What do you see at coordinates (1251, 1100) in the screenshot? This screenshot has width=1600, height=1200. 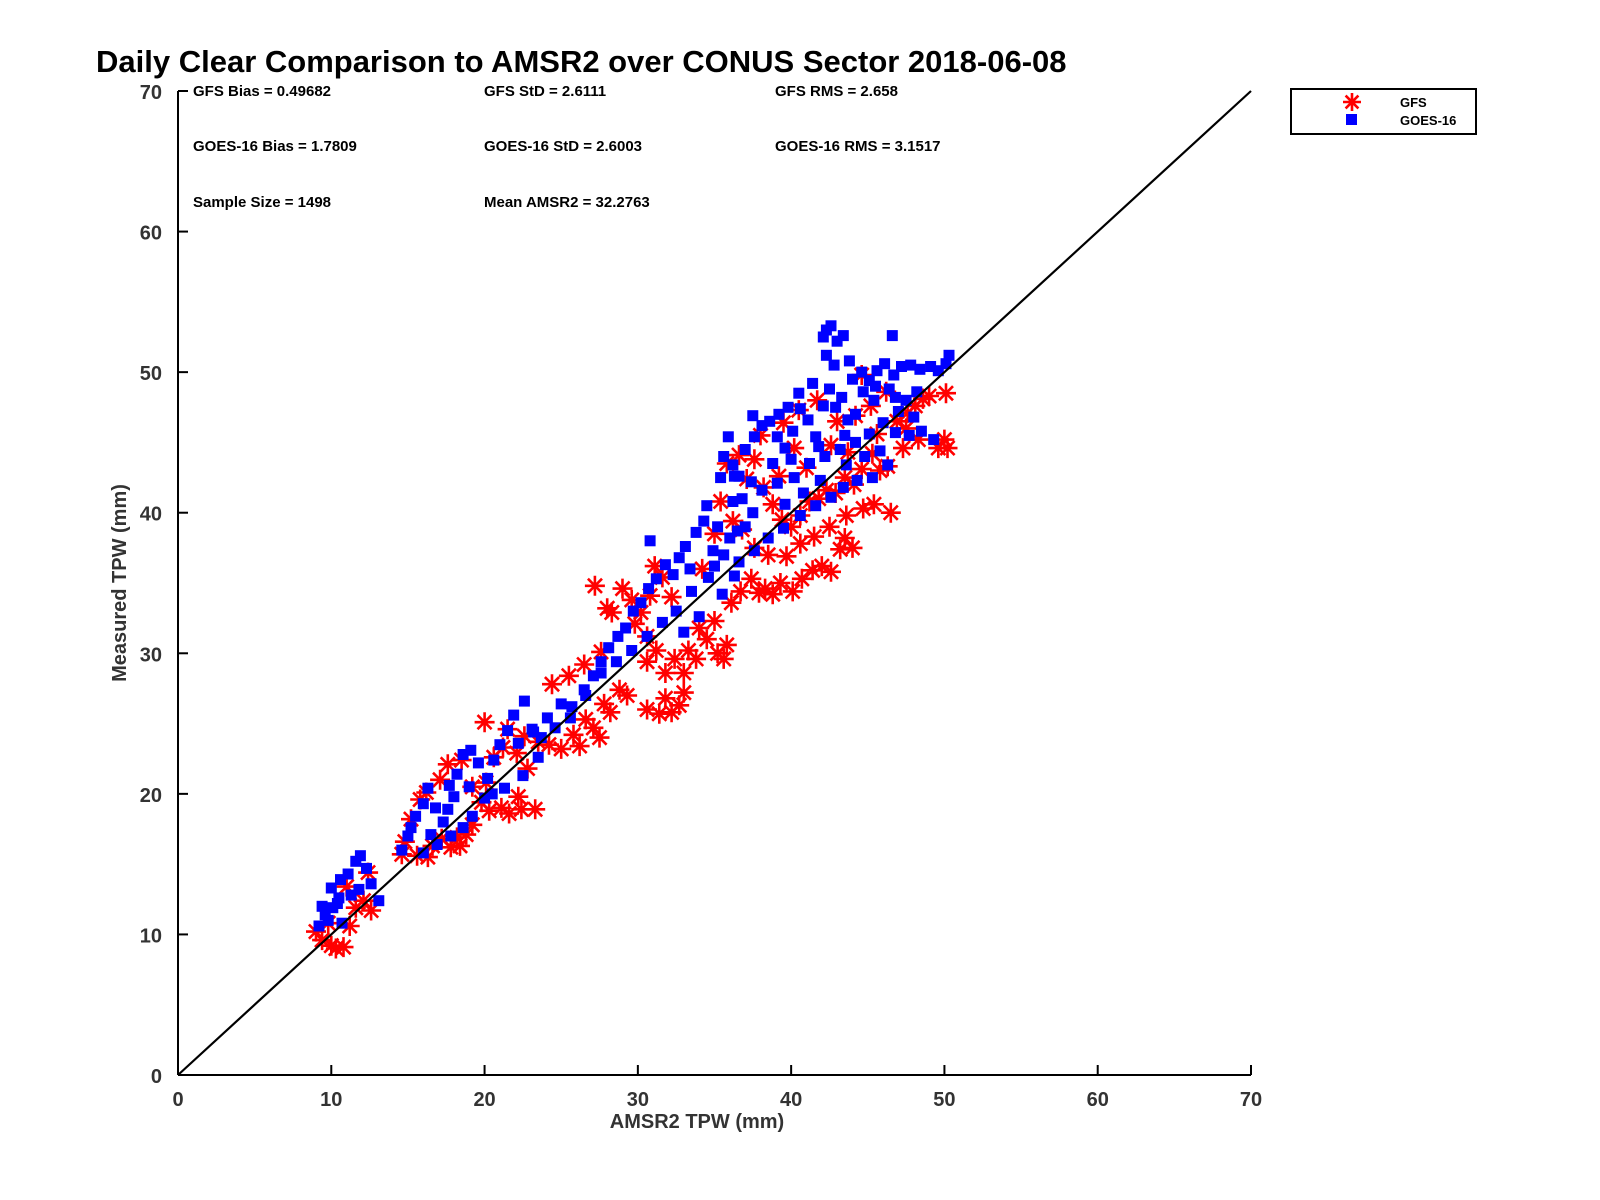 I see `x-tick-label: 70` at bounding box center [1251, 1100].